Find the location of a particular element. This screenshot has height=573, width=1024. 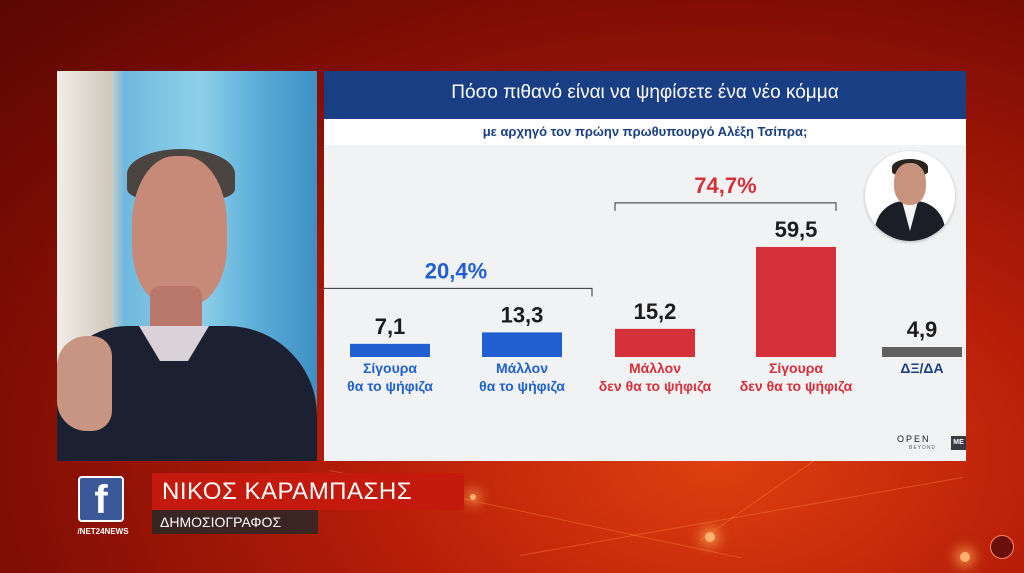

bar-value-label: 4,9 is located at coordinates (922, 329).